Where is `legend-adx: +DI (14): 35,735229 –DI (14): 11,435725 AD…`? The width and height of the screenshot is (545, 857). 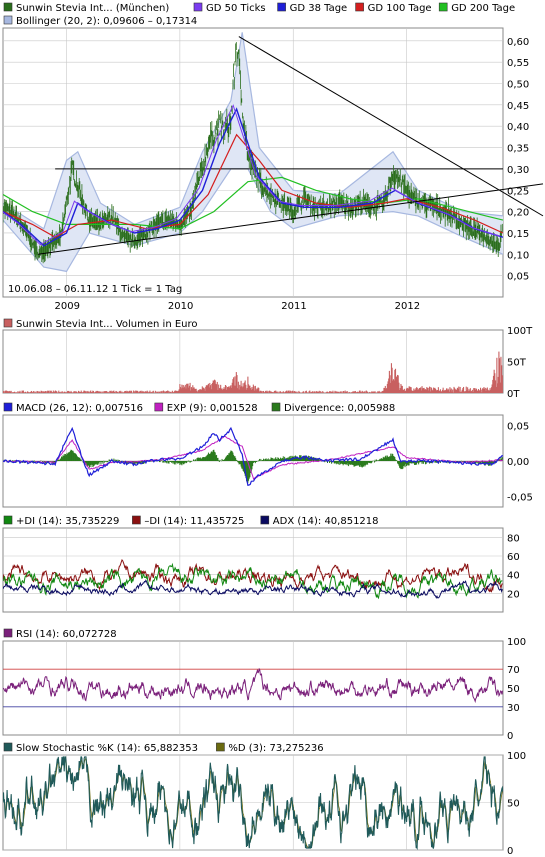 legend-adx: +DI (14): 35,735229 –DI (14): 11,435725 AD… is located at coordinates (191, 521).